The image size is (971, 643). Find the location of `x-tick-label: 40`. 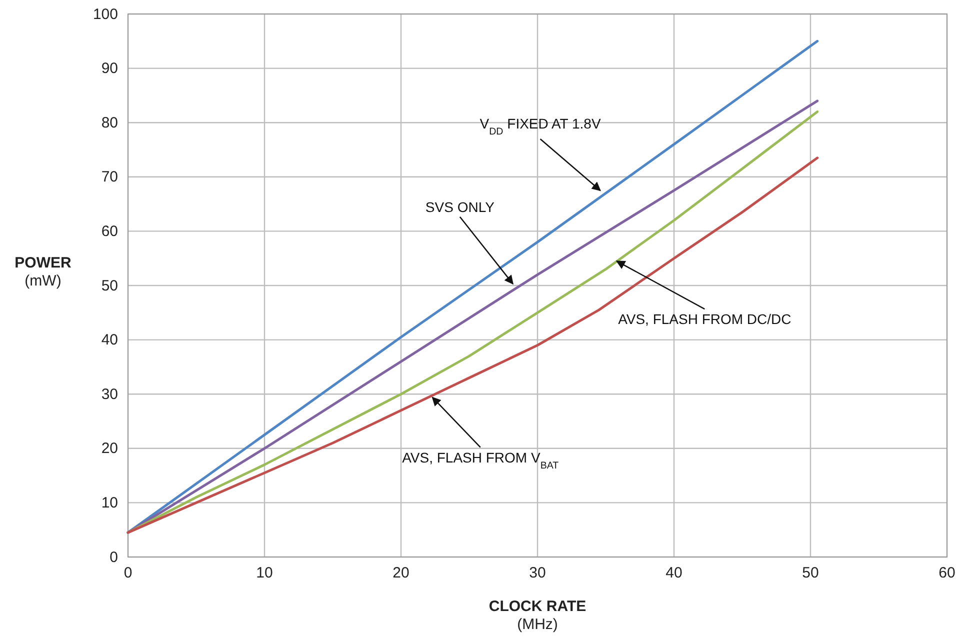

x-tick-label: 40 is located at coordinates (674, 573).